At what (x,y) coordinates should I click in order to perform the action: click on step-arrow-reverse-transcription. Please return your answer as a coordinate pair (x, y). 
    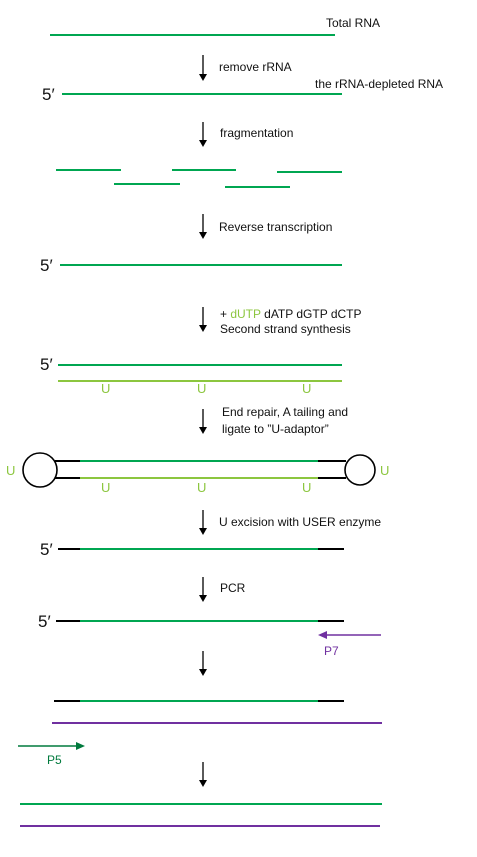
    Looking at the image, I should click on (203, 226).